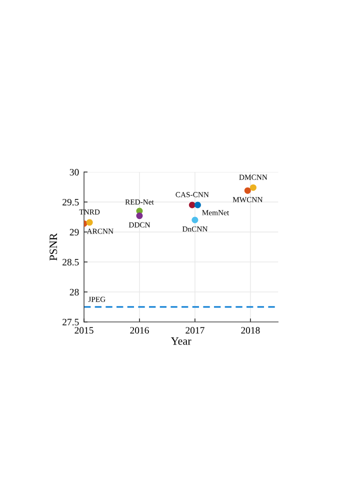 Image resolution: width=353 pixels, height=503 pixels. Describe the element at coordinates (74, 232) in the screenshot. I see `y-tick-label: 29` at that location.